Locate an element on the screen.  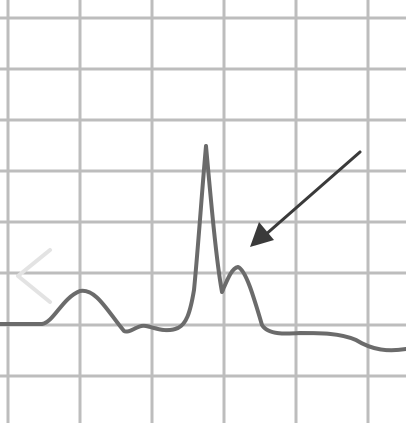
arrow-icon is located at coordinates (306, 198).